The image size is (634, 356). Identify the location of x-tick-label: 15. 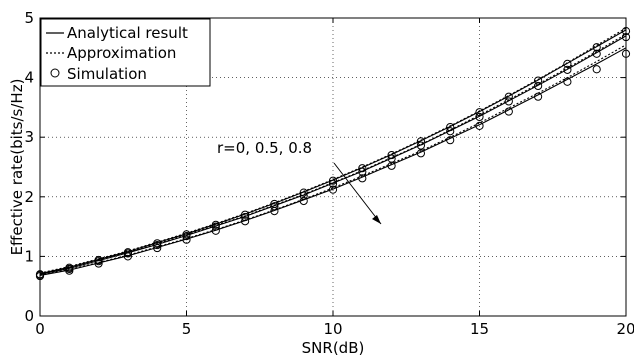
(479, 329).